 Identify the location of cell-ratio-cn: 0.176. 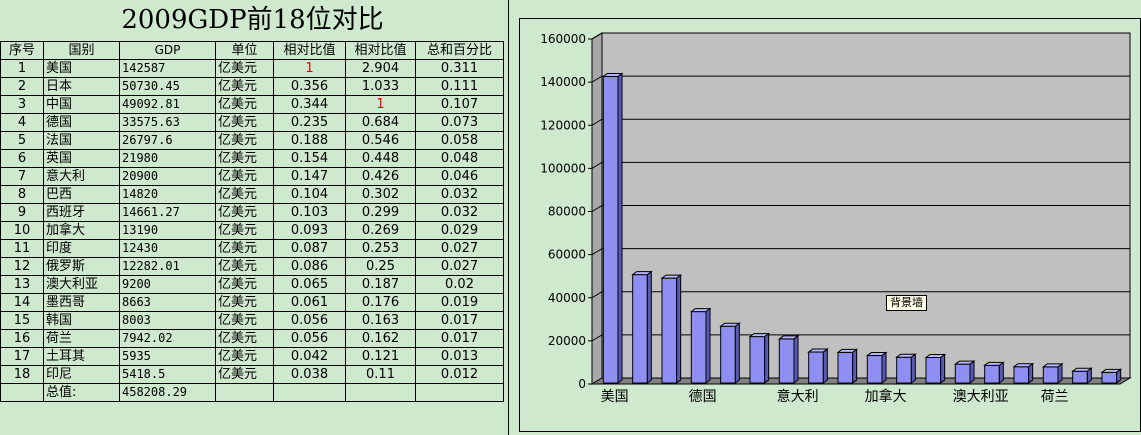
(380, 302).